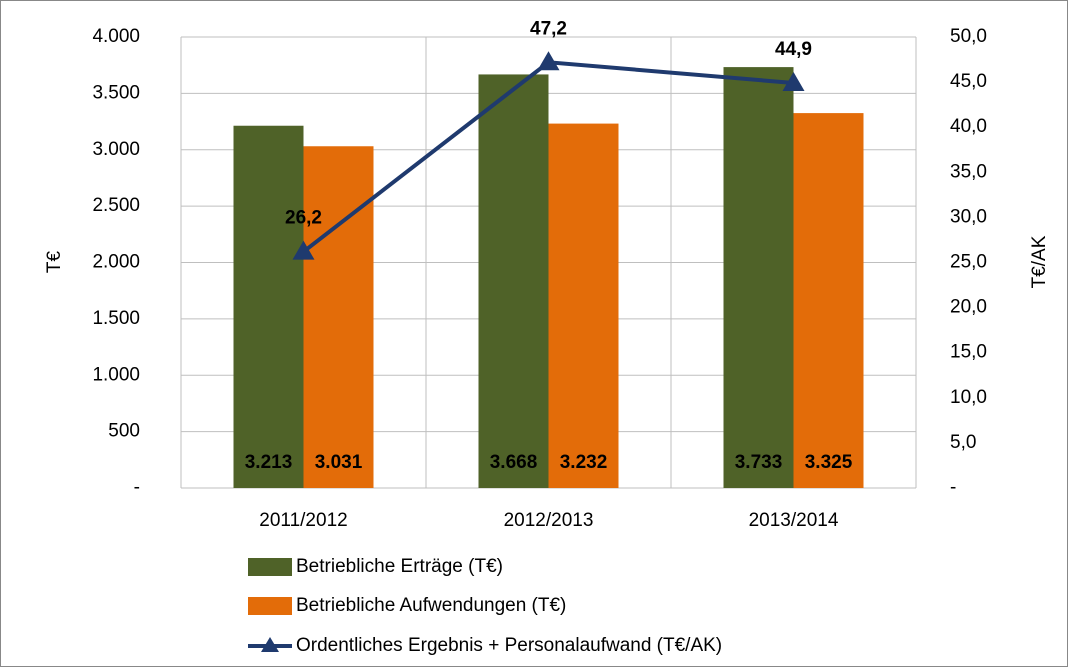  Describe the element at coordinates (116, 205) in the screenshot. I see `y-tick-label: 2.500` at that location.